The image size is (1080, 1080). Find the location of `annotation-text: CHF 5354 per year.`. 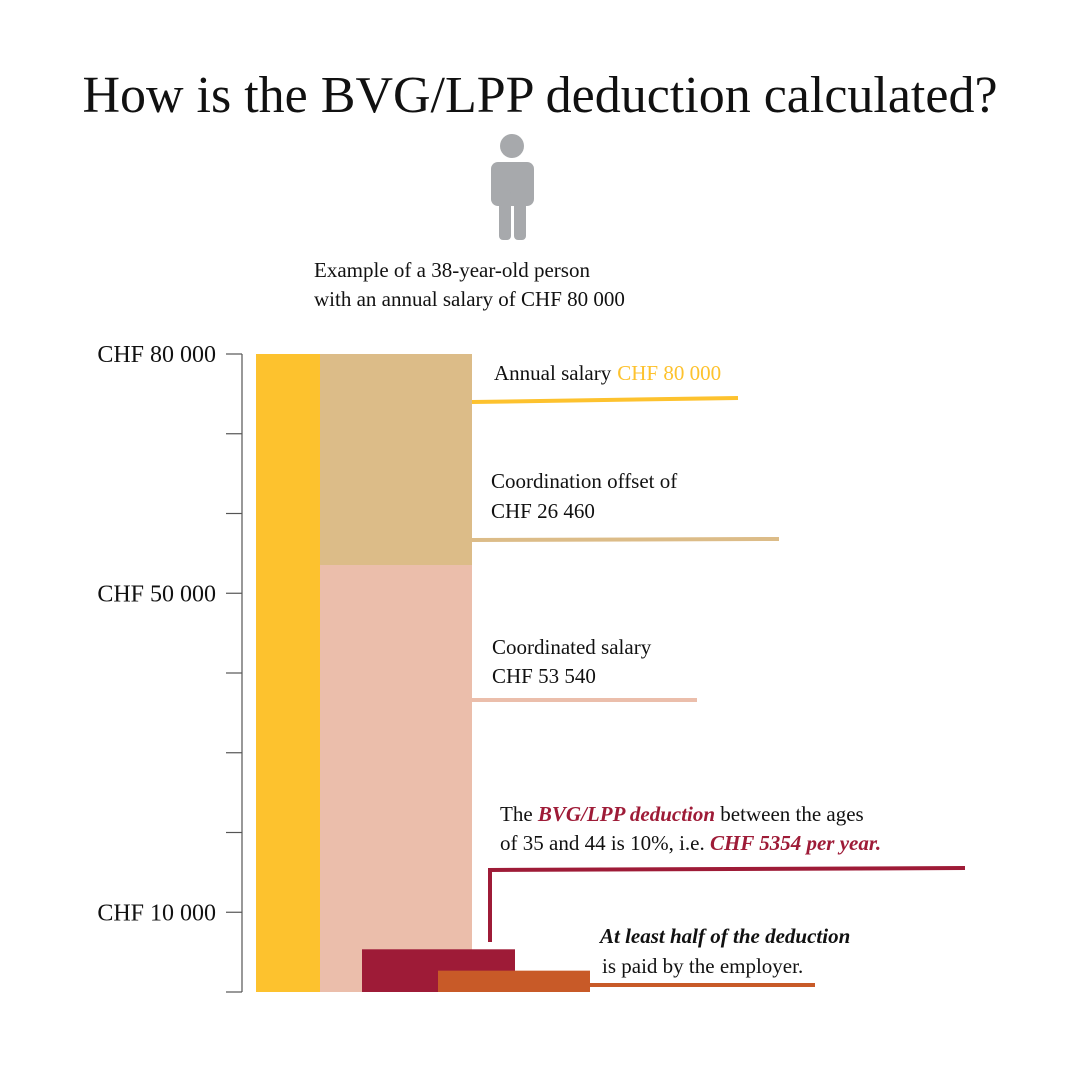

annotation-text: CHF 5354 per year. is located at coordinates (795, 843).